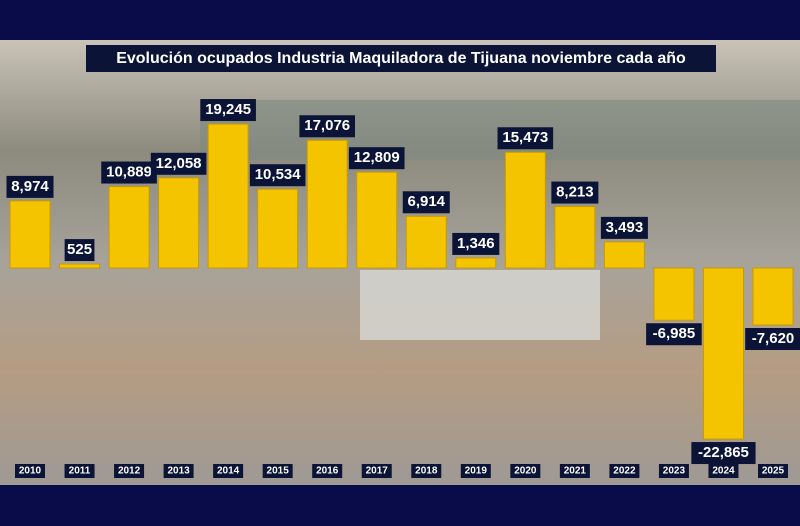 The image size is (800, 526). I want to click on value-label: 15,473, so click(525, 137).